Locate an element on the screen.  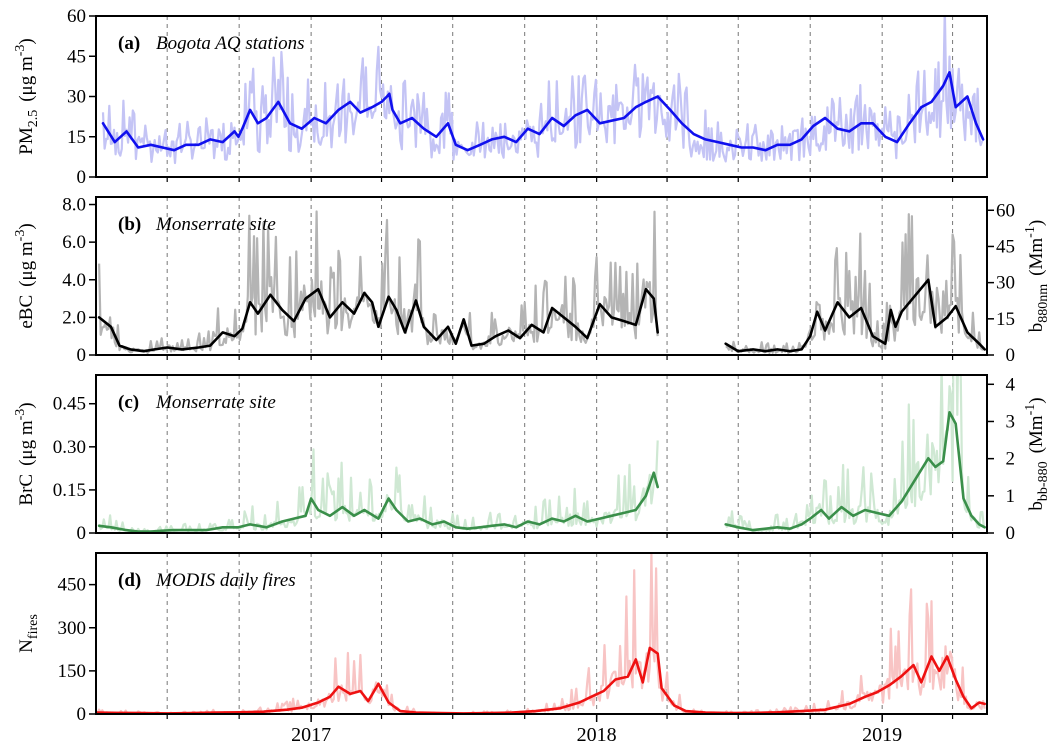
panel-letter: (d) is located at coordinates (129, 580).